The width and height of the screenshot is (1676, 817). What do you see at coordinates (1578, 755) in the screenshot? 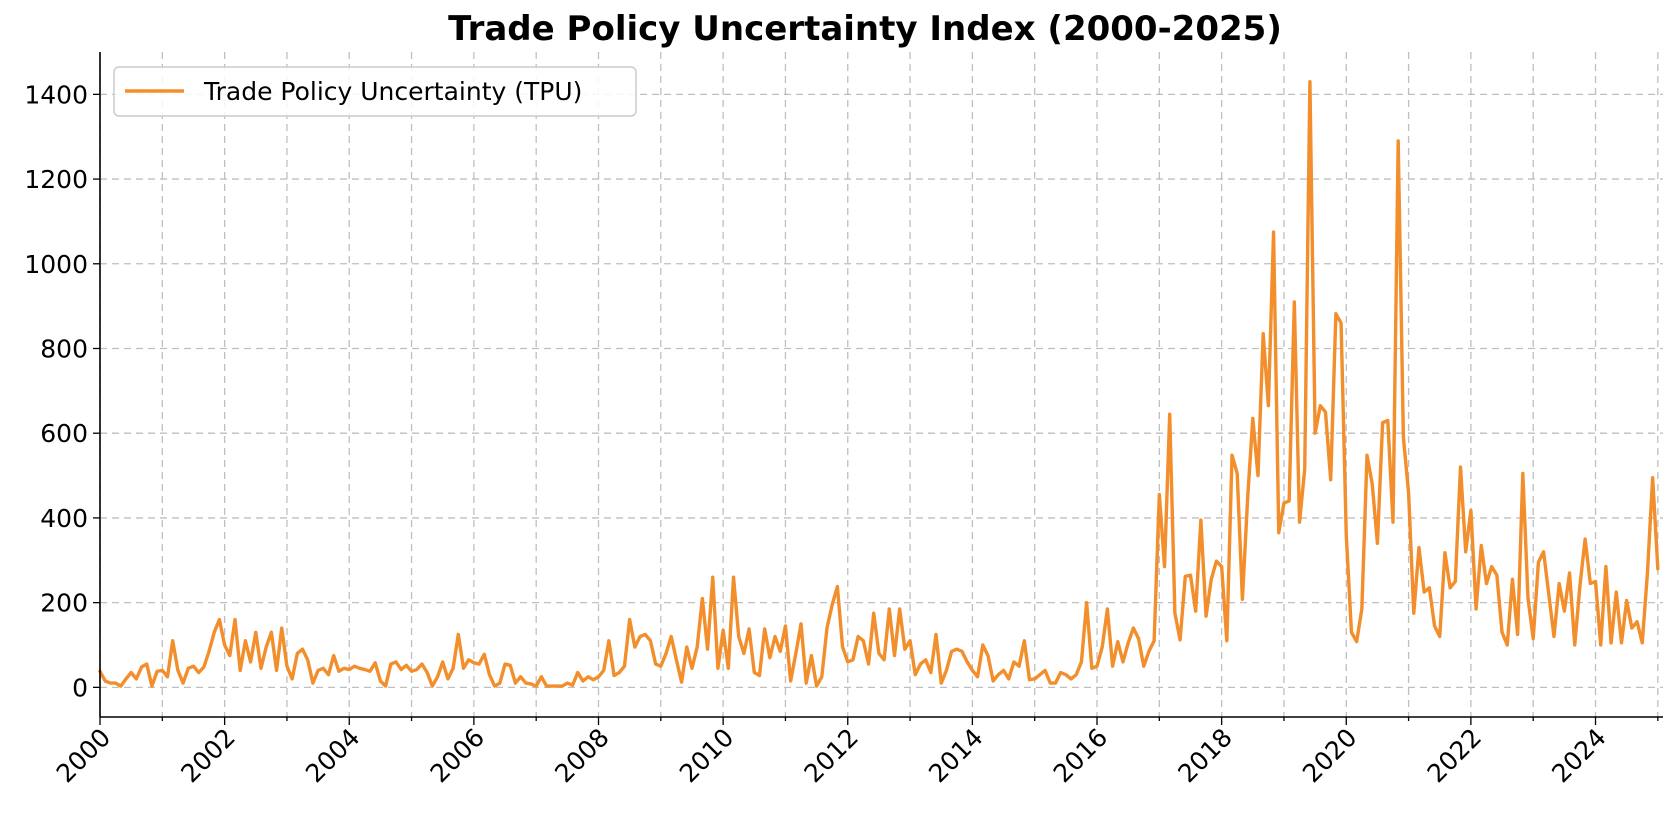
I see `x-tick-label: 2024` at bounding box center [1578, 755].